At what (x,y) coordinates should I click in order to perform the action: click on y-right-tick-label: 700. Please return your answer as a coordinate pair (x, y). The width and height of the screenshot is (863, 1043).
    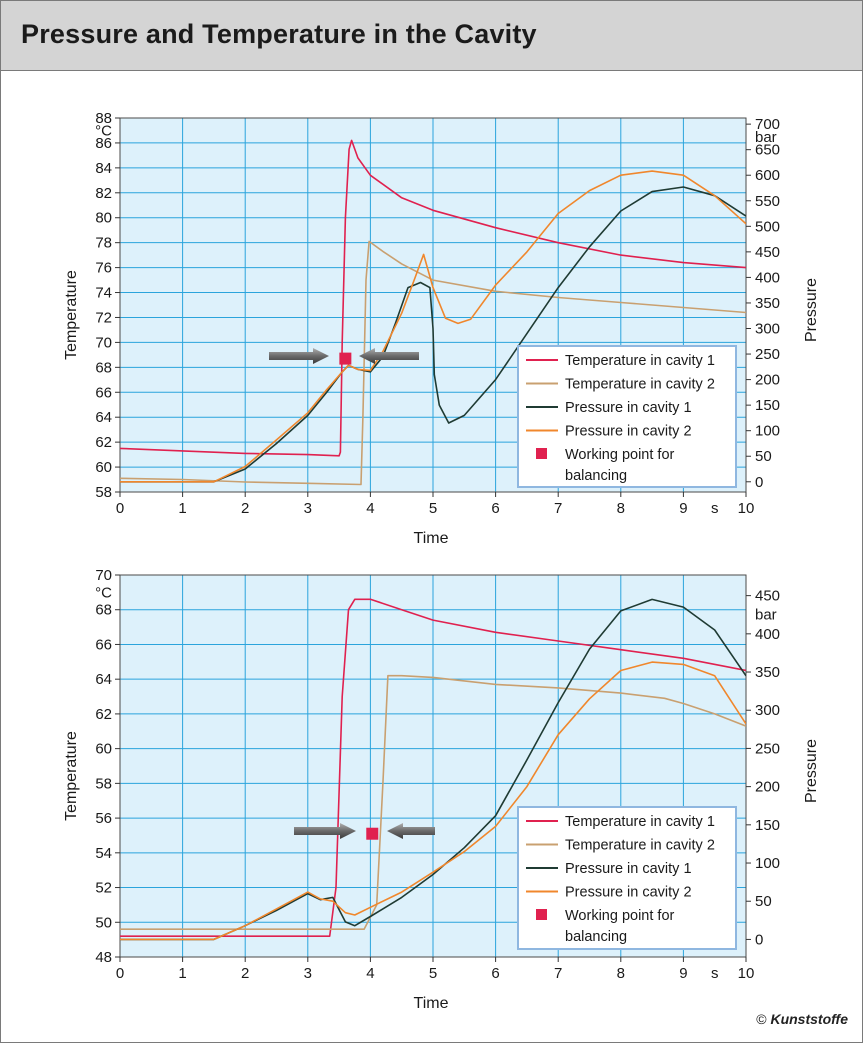
    Looking at the image, I should click on (767, 124).